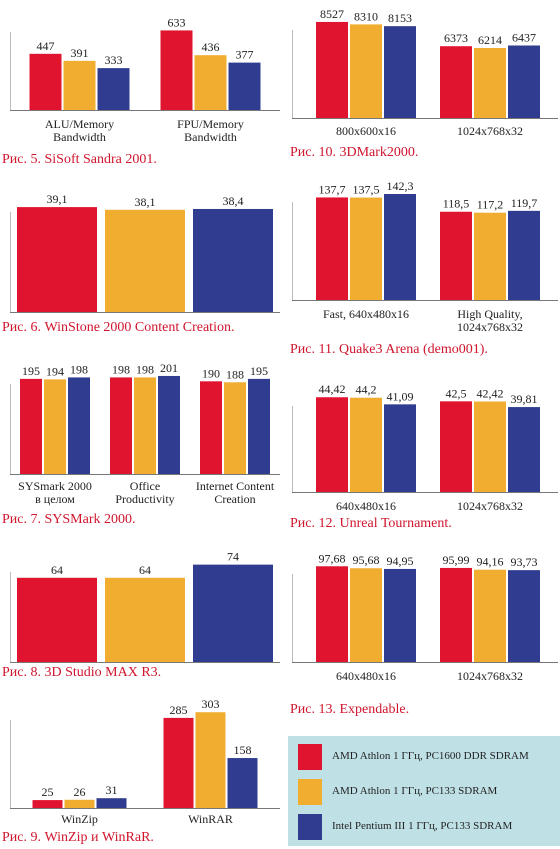 The height and width of the screenshot is (849, 560). What do you see at coordinates (456, 446) in the screenshot?
I see `c12-bar-s0-c1` at bounding box center [456, 446].